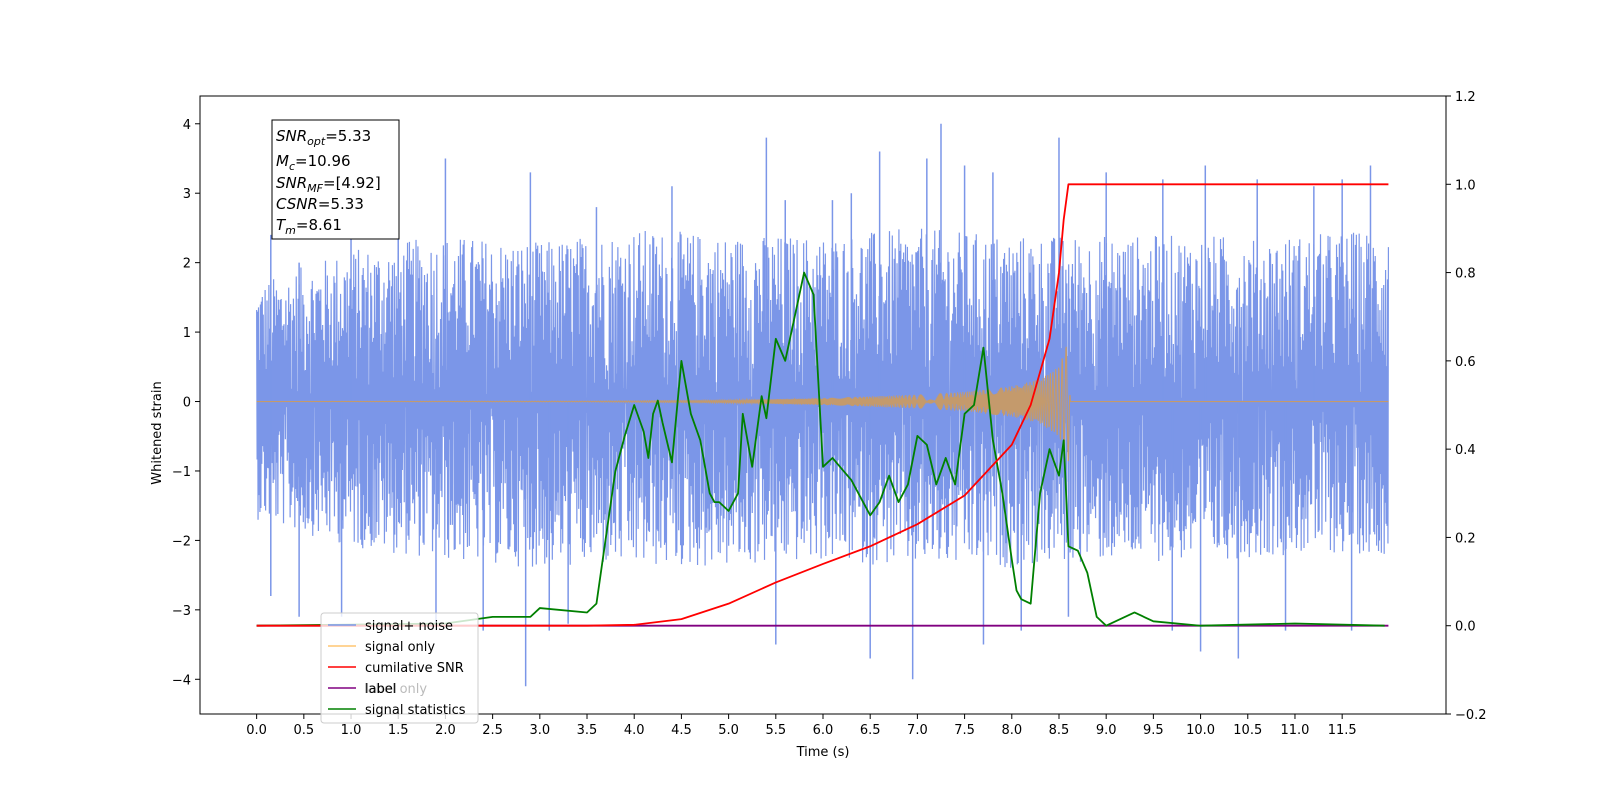 Image resolution: width=1600 pixels, height=804 pixels. I want to click on x-tick-label: 3.0, so click(539, 730).